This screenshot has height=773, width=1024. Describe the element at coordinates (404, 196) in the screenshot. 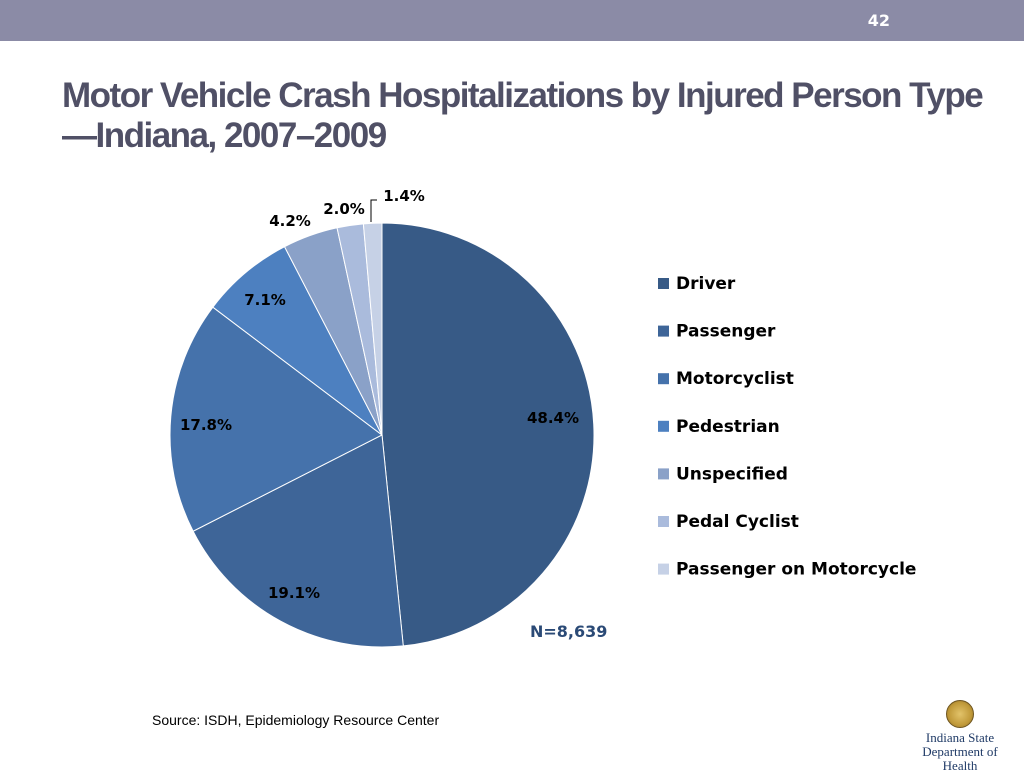

I see `data-label-passenger-on-motorcycle: 1.4%` at that location.